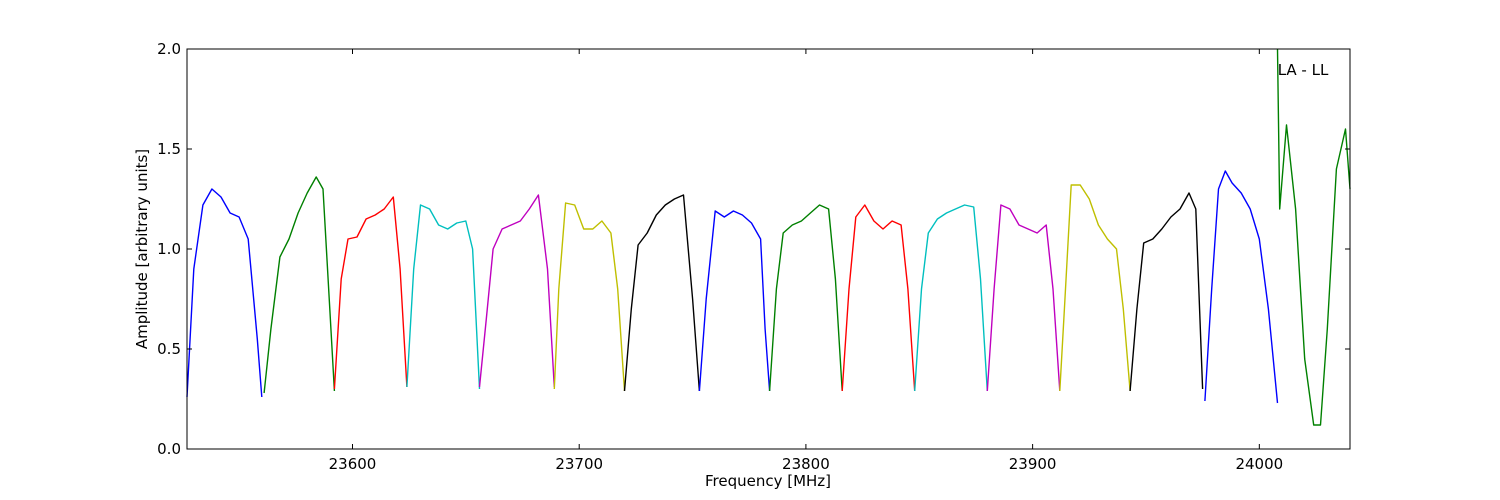 Image resolution: width=1500 pixels, height=500 pixels. I want to click on annotation-label: LA - LL, so click(1303, 70).